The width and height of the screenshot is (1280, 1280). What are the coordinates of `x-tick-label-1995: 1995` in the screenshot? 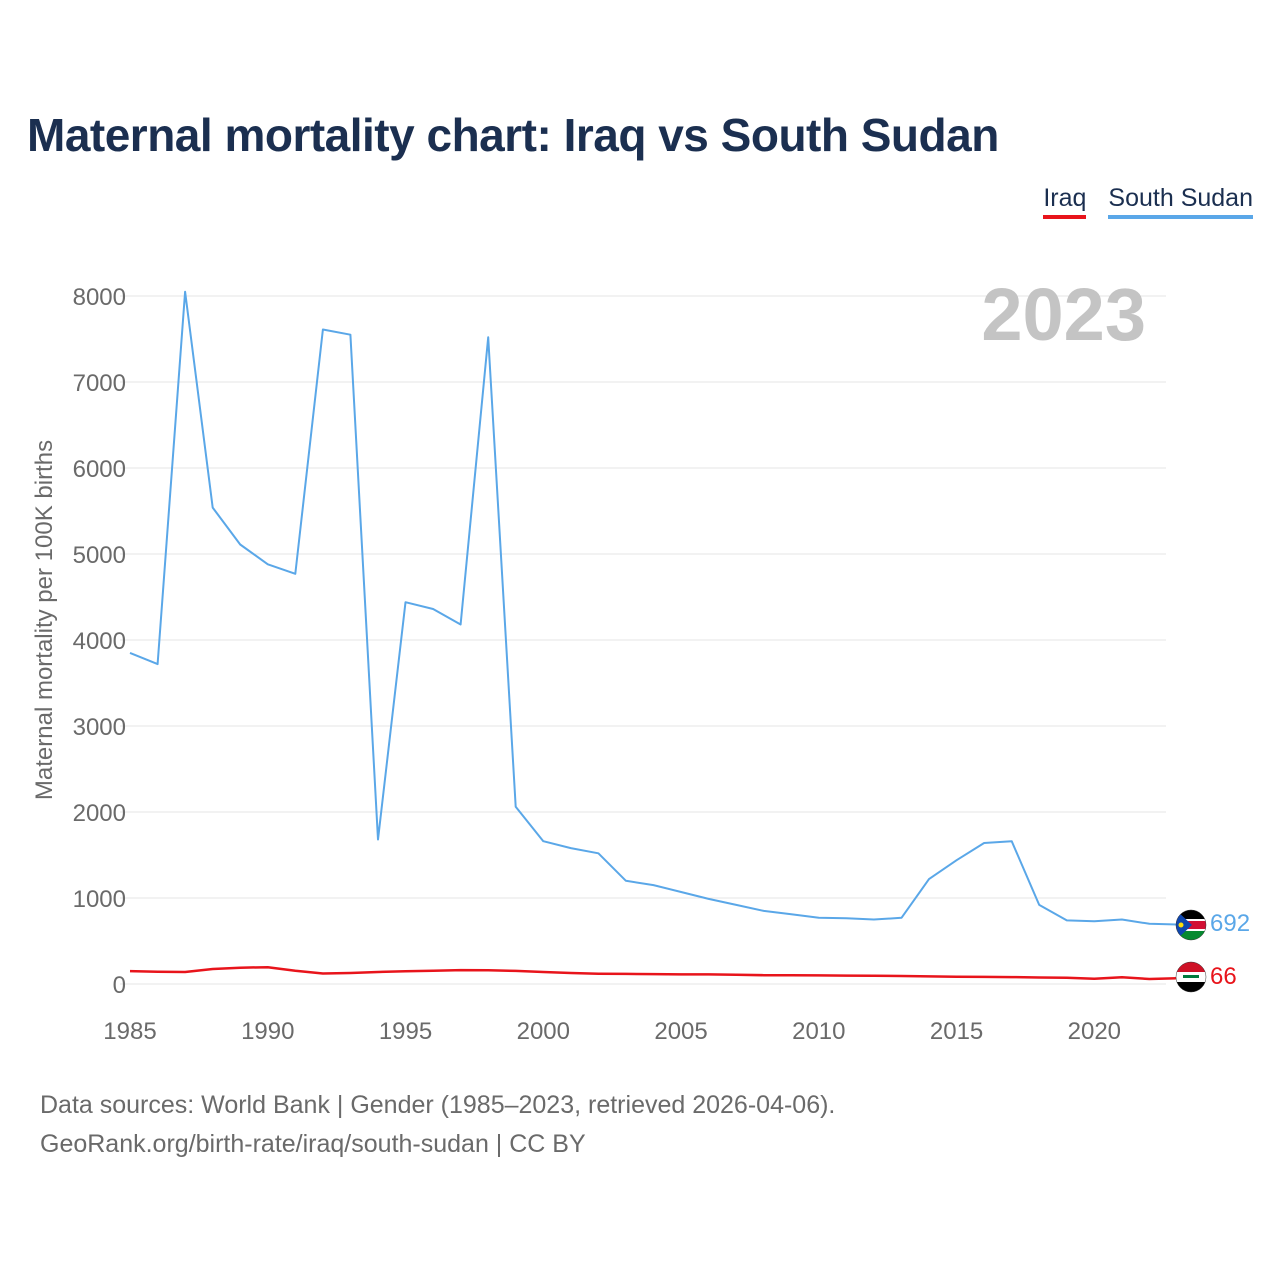 It's located at (405, 1031).